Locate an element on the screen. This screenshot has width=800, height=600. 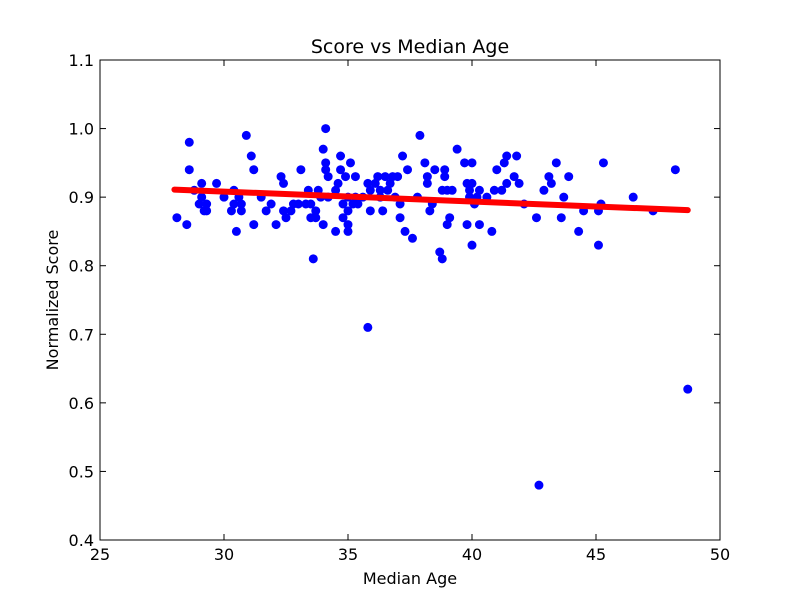
y-tick-label: 0.7 is located at coordinates (81, 334).